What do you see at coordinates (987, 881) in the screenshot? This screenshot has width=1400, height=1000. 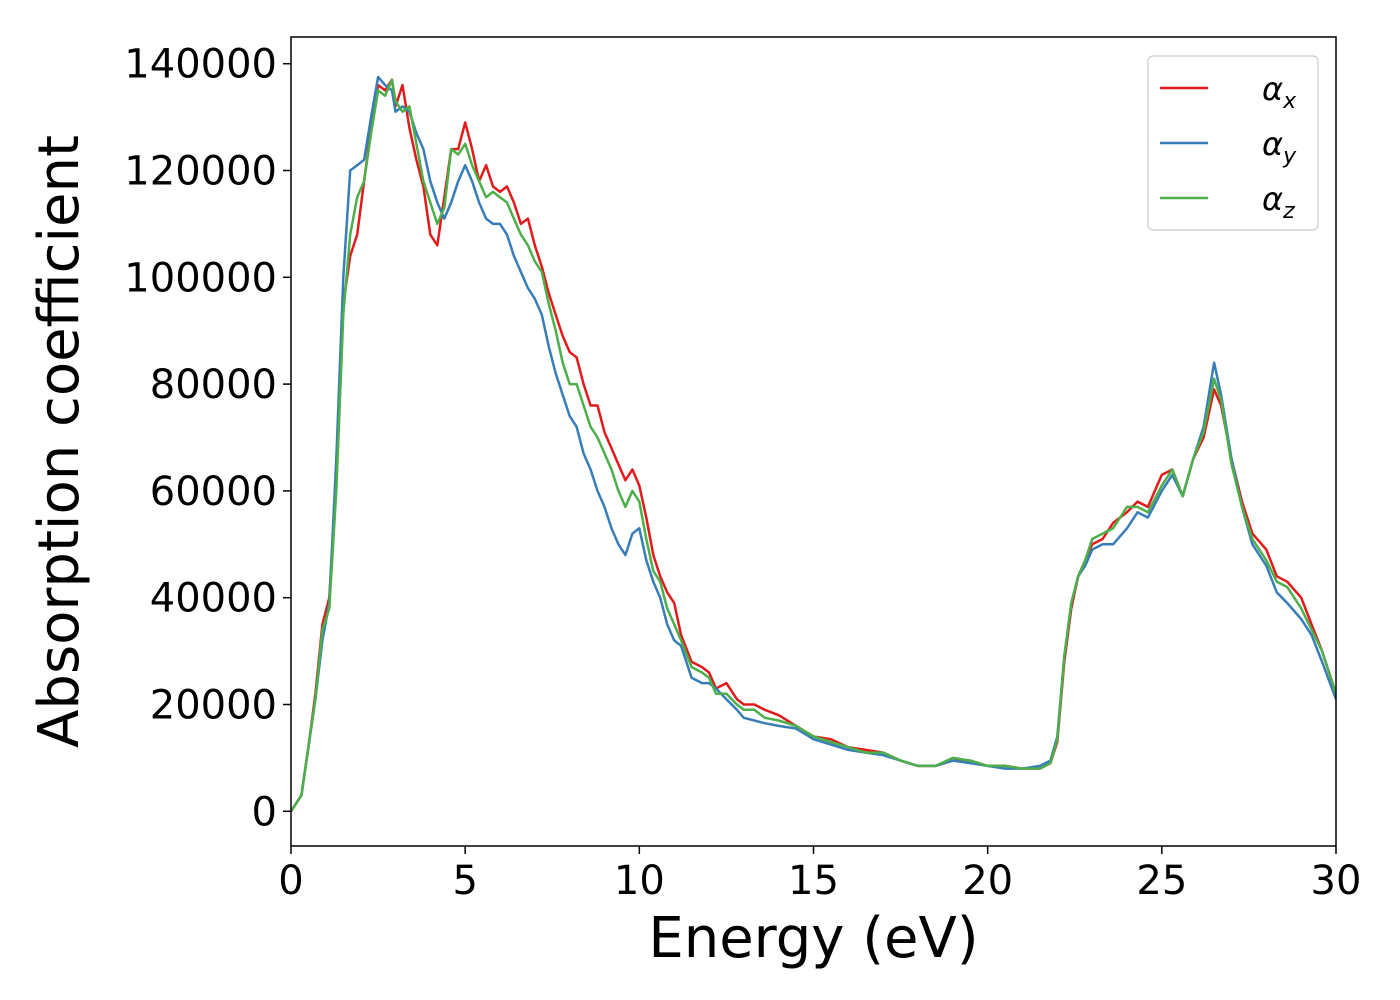 I see `x-tick-label: 20` at bounding box center [987, 881].